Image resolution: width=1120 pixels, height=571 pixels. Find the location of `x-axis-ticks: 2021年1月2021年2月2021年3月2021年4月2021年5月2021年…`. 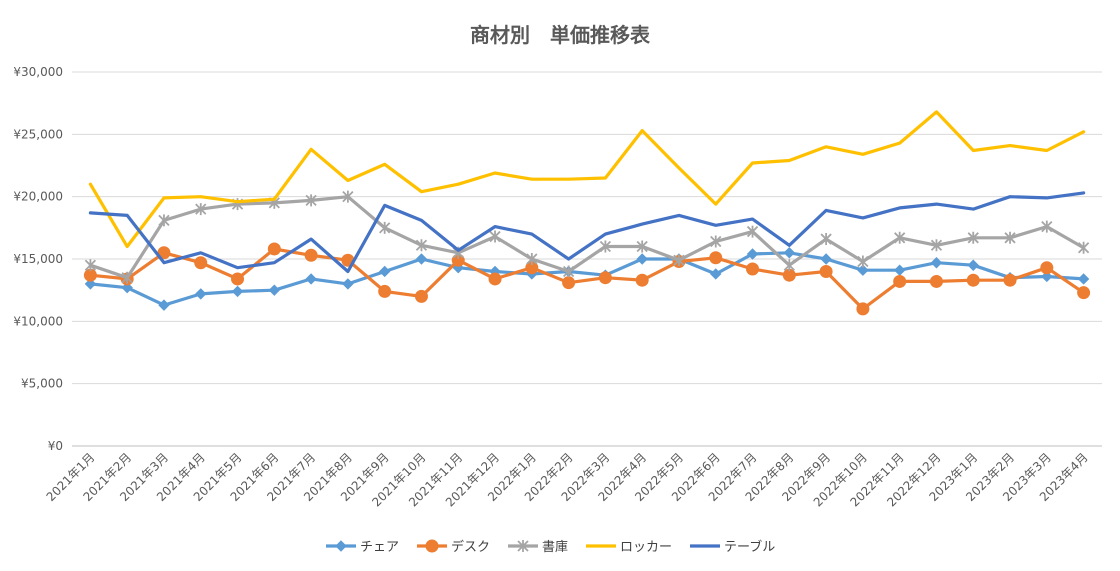

x-axis-ticks: 2021年1月2021年2月2021年3月2021年4月2021年5月2021年… is located at coordinates (567, 479).